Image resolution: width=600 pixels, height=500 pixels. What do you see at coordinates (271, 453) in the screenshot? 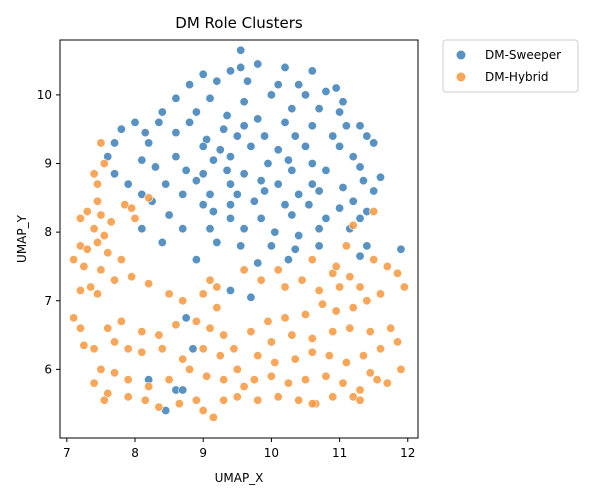
I see `x-tick-label-10: 10` at bounding box center [271, 453].